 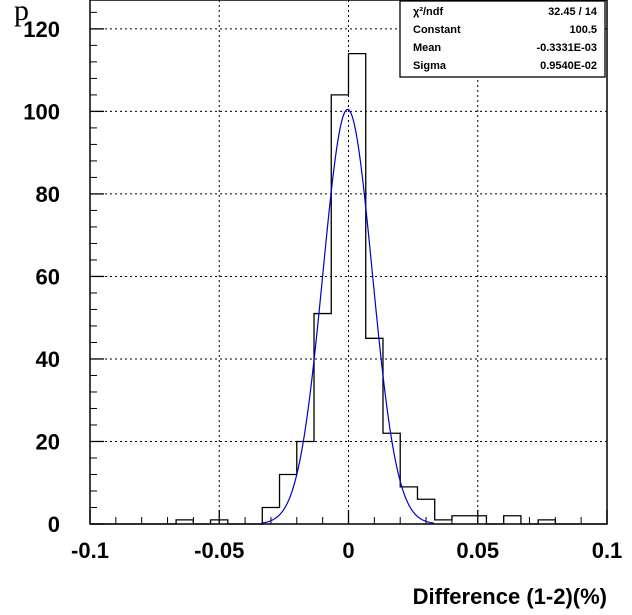 What do you see at coordinates (48, 276) in the screenshot?
I see `y-tick-label: 60` at bounding box center [48, 276].